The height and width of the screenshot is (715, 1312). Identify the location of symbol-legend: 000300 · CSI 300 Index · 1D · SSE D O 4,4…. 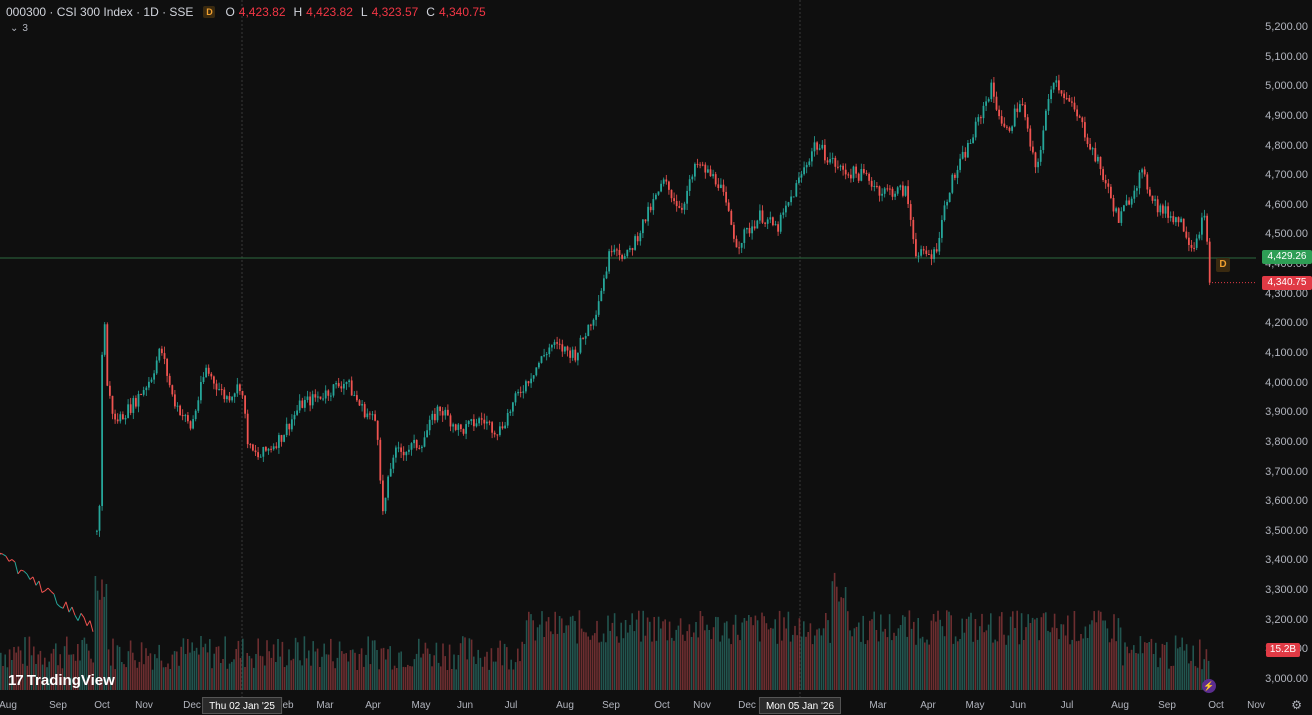
(248, 12).